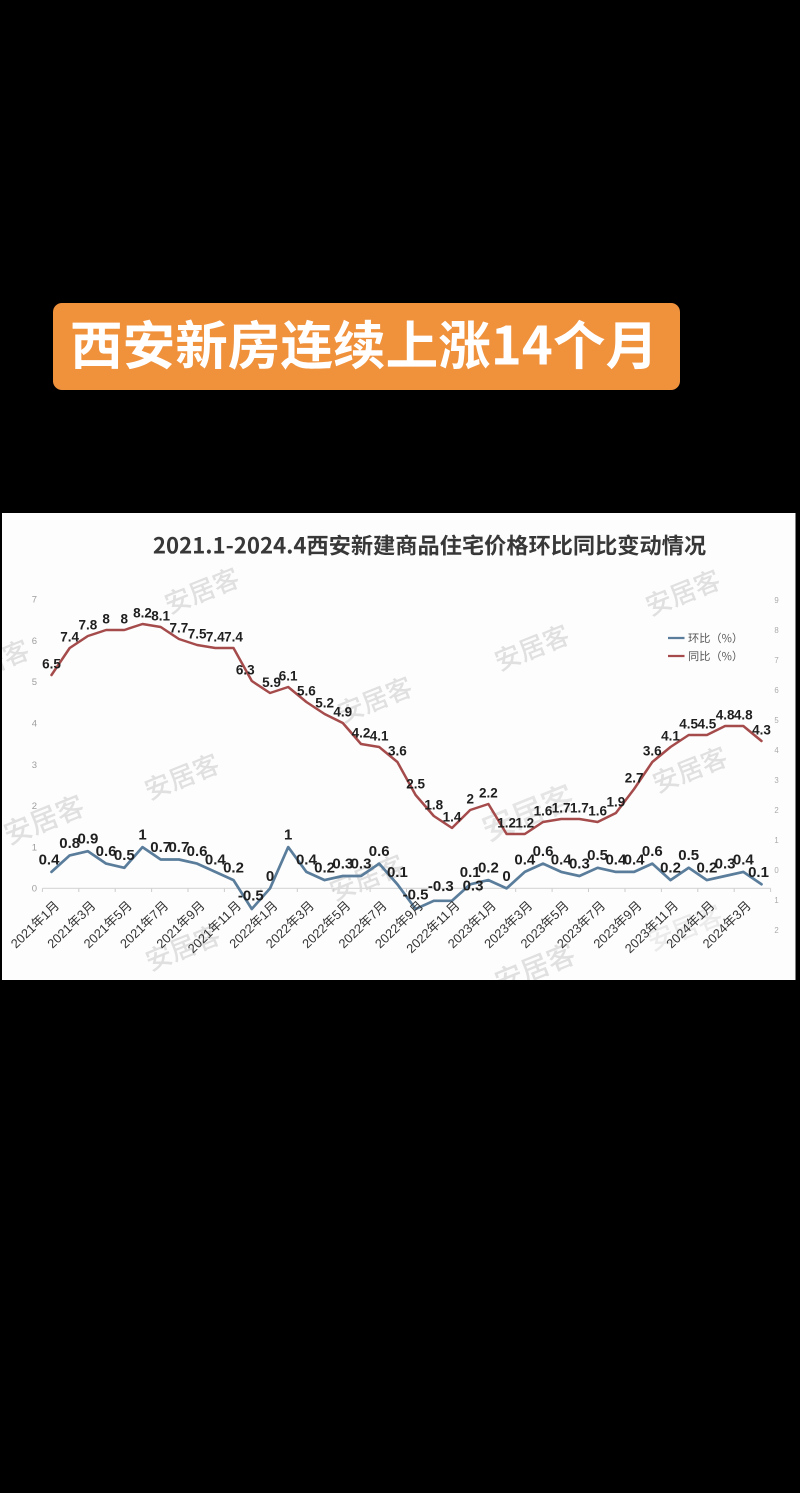 This screenshot has height=1493, width=800. What do you see at coordinates (634, 778) in the screenshot?
I see `svg-text: 2.7` at bounding box center [634, 778].